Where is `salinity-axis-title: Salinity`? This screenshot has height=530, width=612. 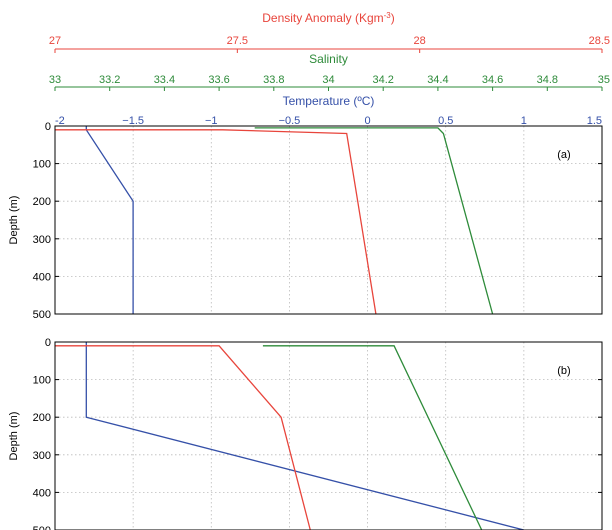
salinity-axis-title: Salinity is located at coordinates (328, 59).